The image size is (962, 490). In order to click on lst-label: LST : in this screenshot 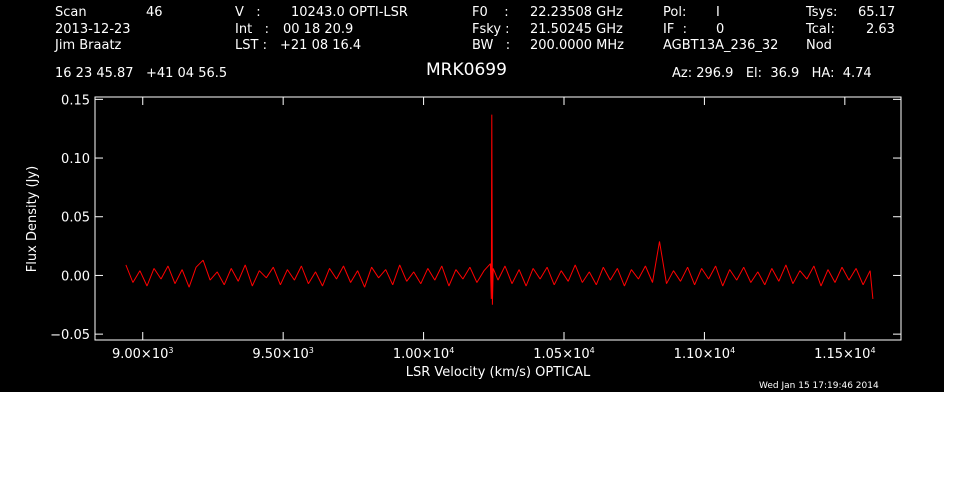, I will do `click(251, 45)`.